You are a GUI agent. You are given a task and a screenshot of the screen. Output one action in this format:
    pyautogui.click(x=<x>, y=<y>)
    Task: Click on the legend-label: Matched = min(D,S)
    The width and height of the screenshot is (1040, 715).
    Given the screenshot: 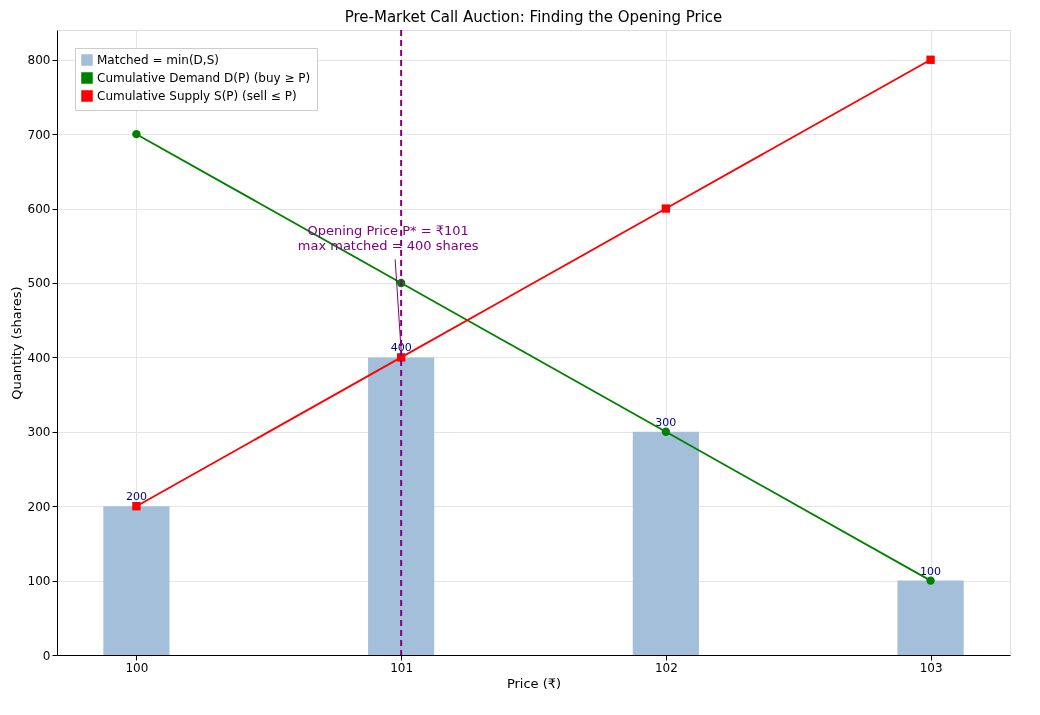 What is the action you would take?
    pyautogui.click(x=158, y=60)
    